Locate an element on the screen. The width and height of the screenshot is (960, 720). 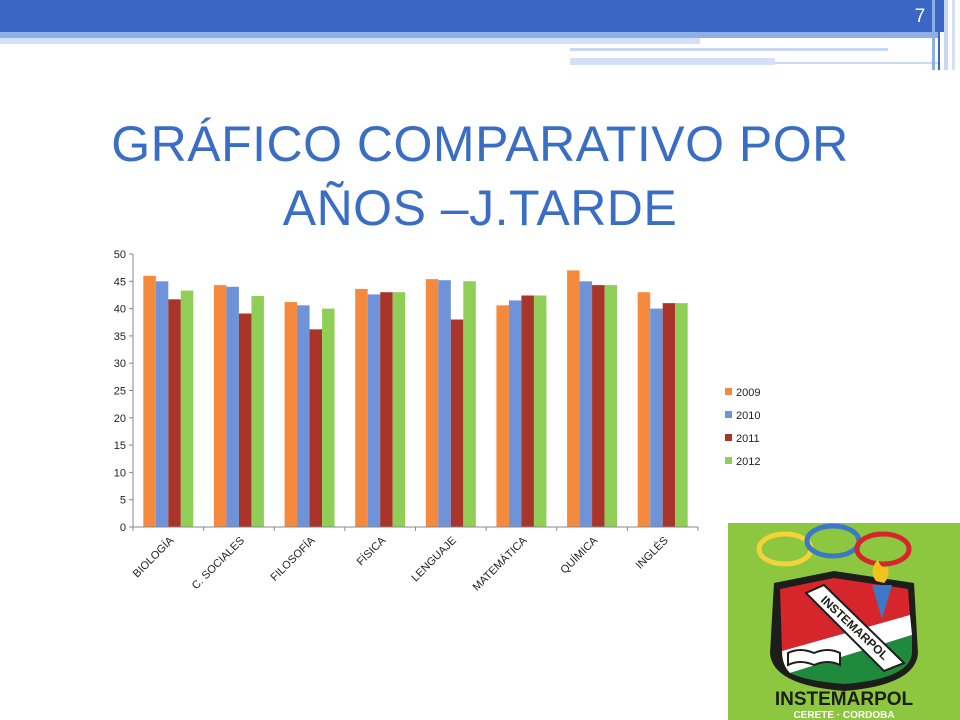
legend-label-2010: 2010 is located at coordinates (748, 416).